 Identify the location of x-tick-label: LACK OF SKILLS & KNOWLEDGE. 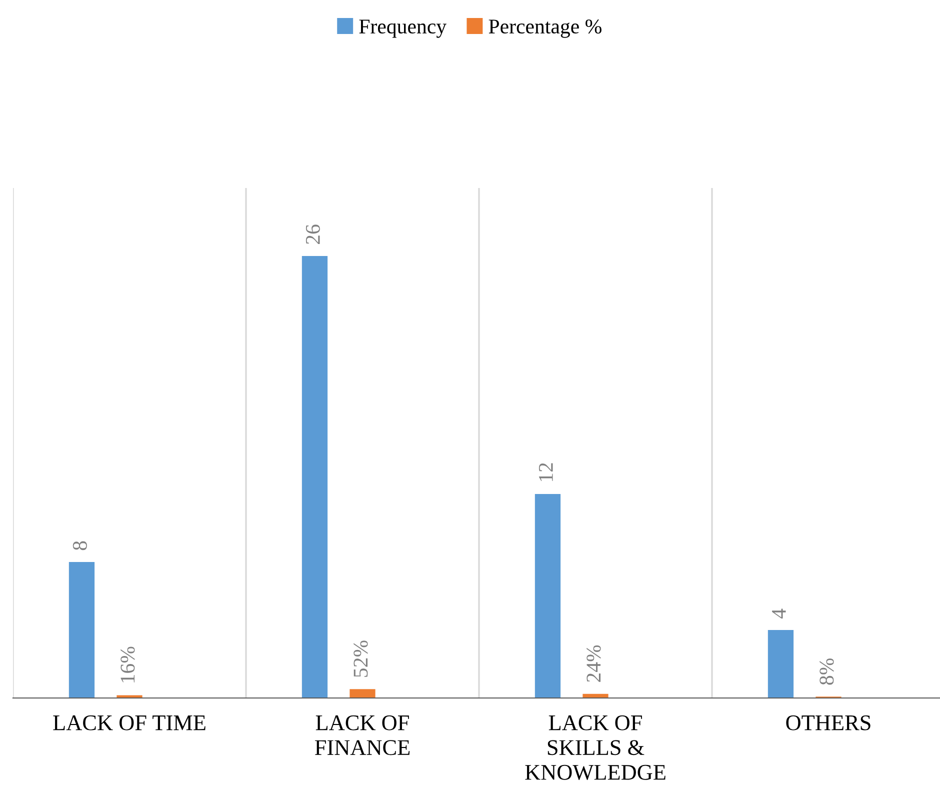
(595, 747).